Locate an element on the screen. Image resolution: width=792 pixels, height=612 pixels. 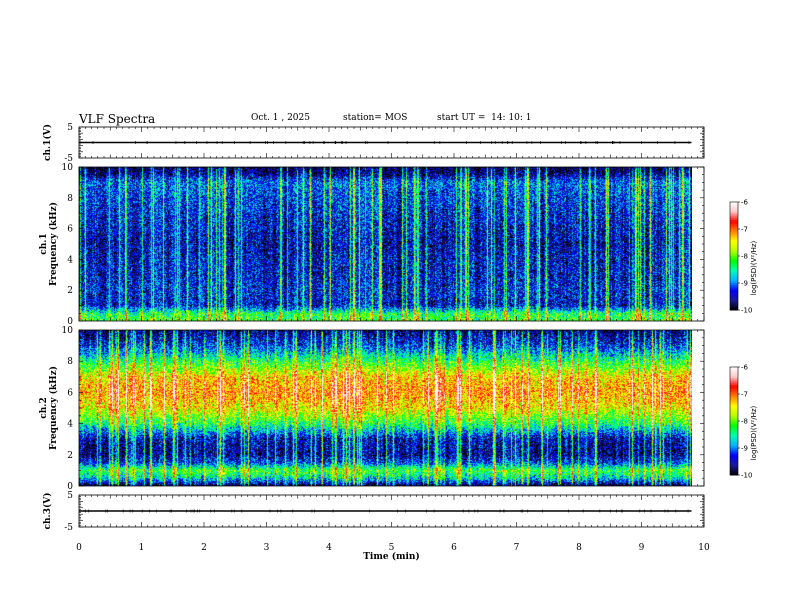
ch3-voltage-y-ticks: 5 -5 is located at coordinates (384, 512).